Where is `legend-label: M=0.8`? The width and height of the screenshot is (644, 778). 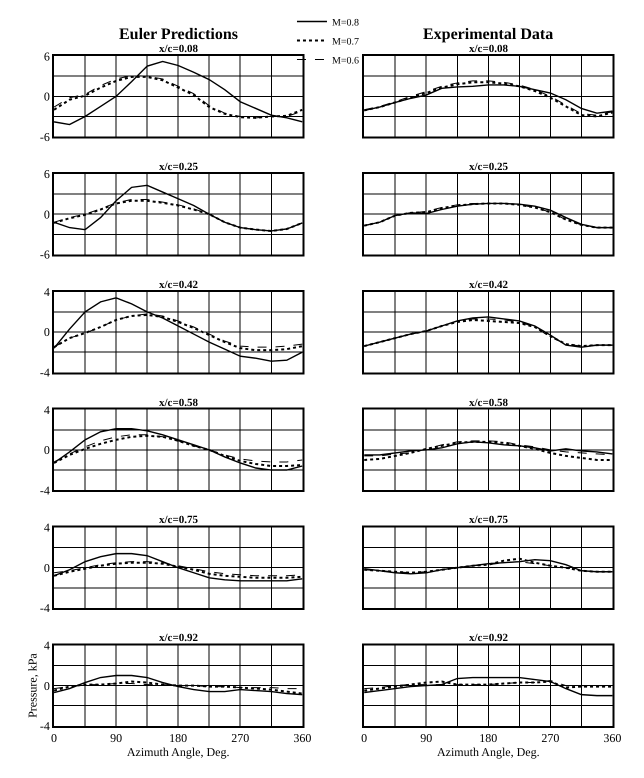
legend-label: M=0.8 is located at coordinates (346, 22).